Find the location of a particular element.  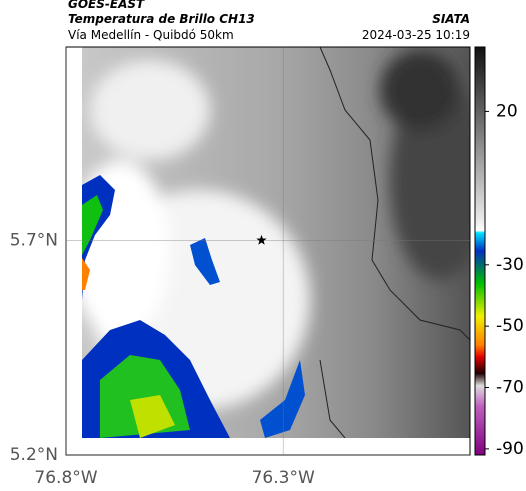

location-marker is located at coordinates (261, 239).